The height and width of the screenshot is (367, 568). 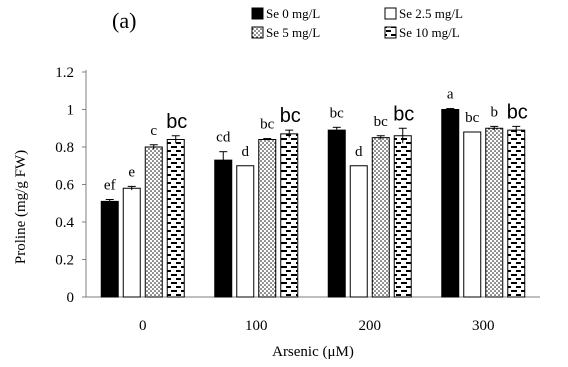 What do you see at coordinates (110, 186) in the screenshot?
I see `significance-letter: ef` at bounding box center [110, 186].